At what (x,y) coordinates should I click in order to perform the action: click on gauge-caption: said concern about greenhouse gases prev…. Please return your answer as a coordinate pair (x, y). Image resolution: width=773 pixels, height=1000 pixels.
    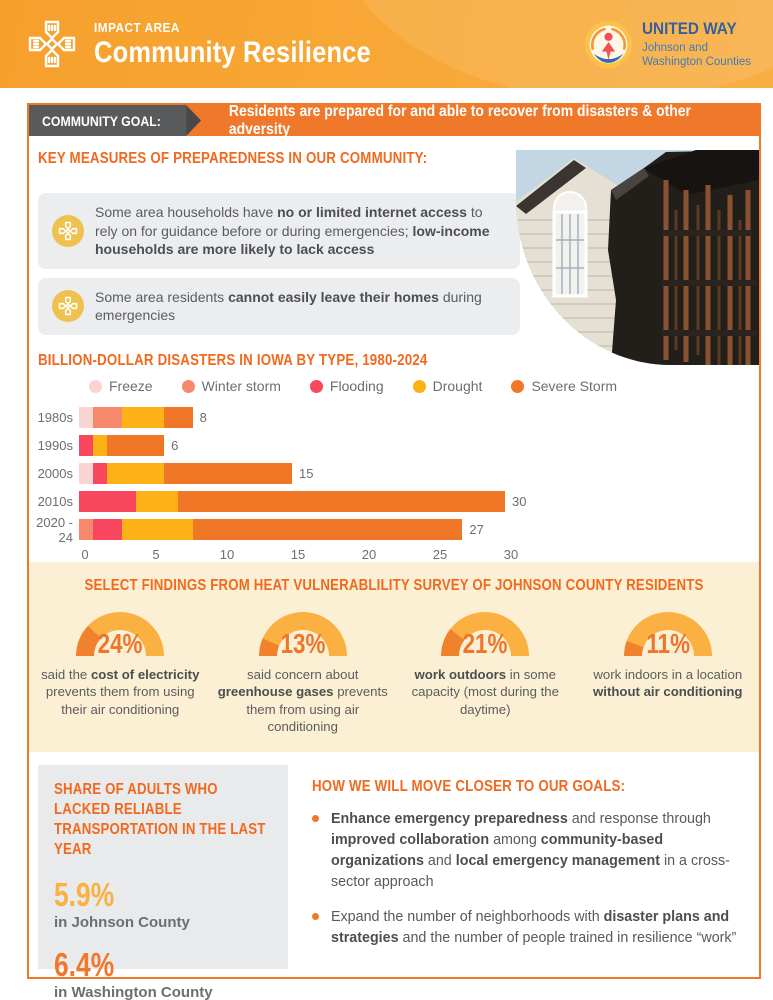
    Looking at the image, I should click on (303, 701).